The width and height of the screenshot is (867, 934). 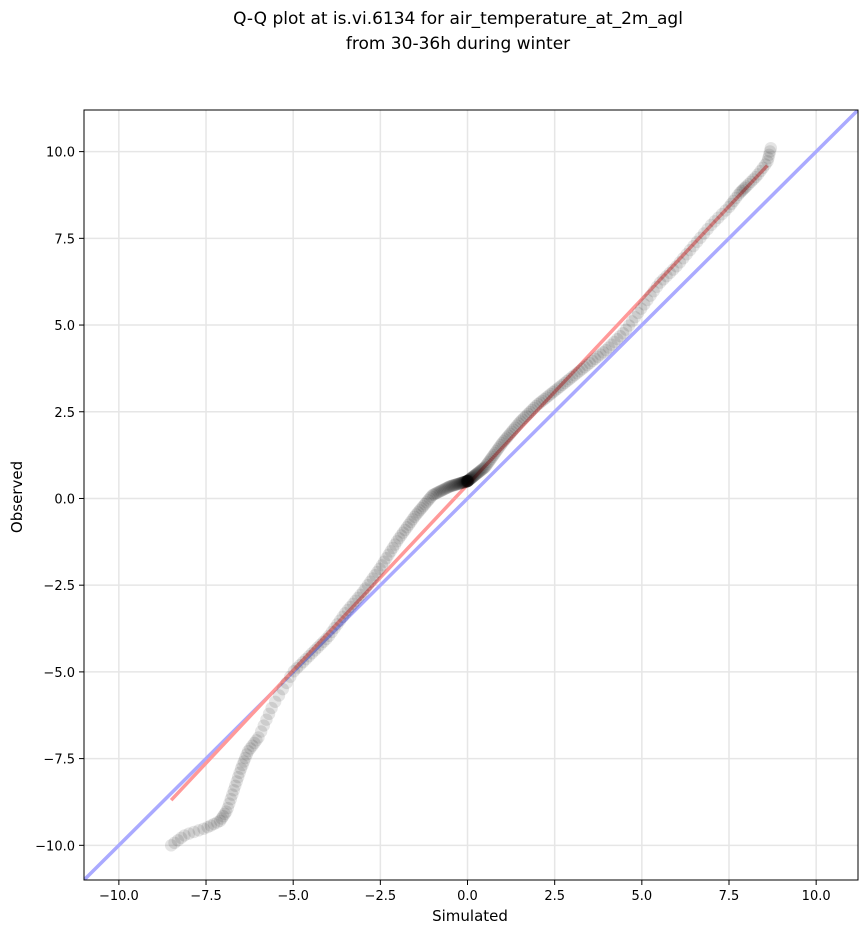 I want to click on x-tick-label: 10.0, so click(x=816, y=896).